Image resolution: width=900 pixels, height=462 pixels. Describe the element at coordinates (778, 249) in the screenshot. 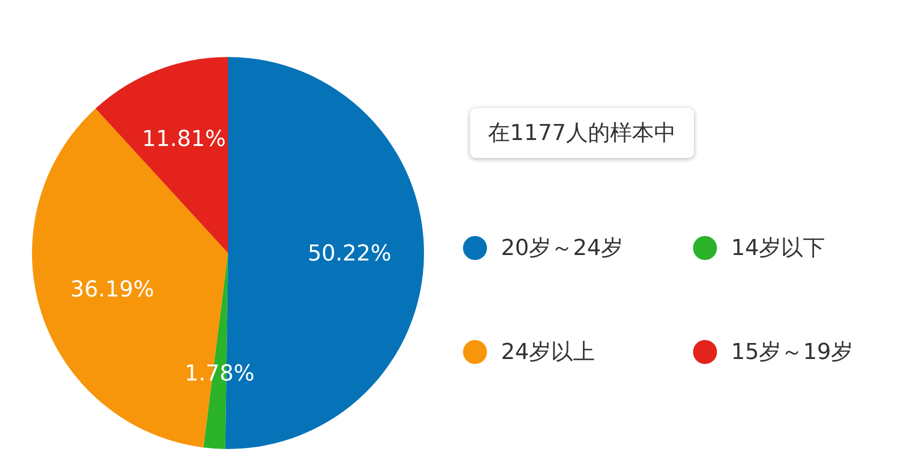

I see `legend-label: 14岁以下` at that location.